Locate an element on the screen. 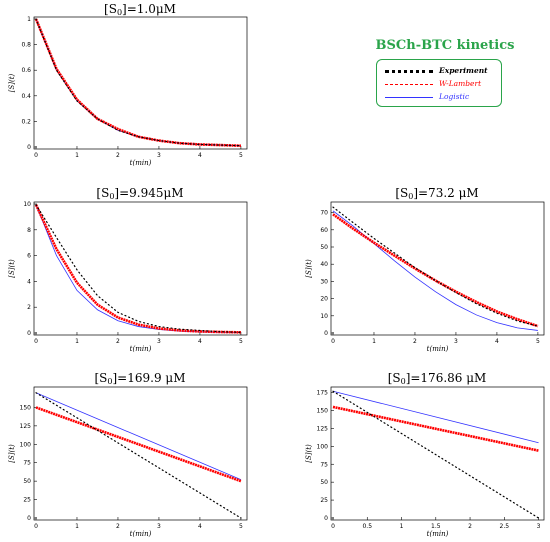 The height and width of the screenshot is (542, 550). chart-title: [S0]=1.0μM is located at coordinates (140, 9).